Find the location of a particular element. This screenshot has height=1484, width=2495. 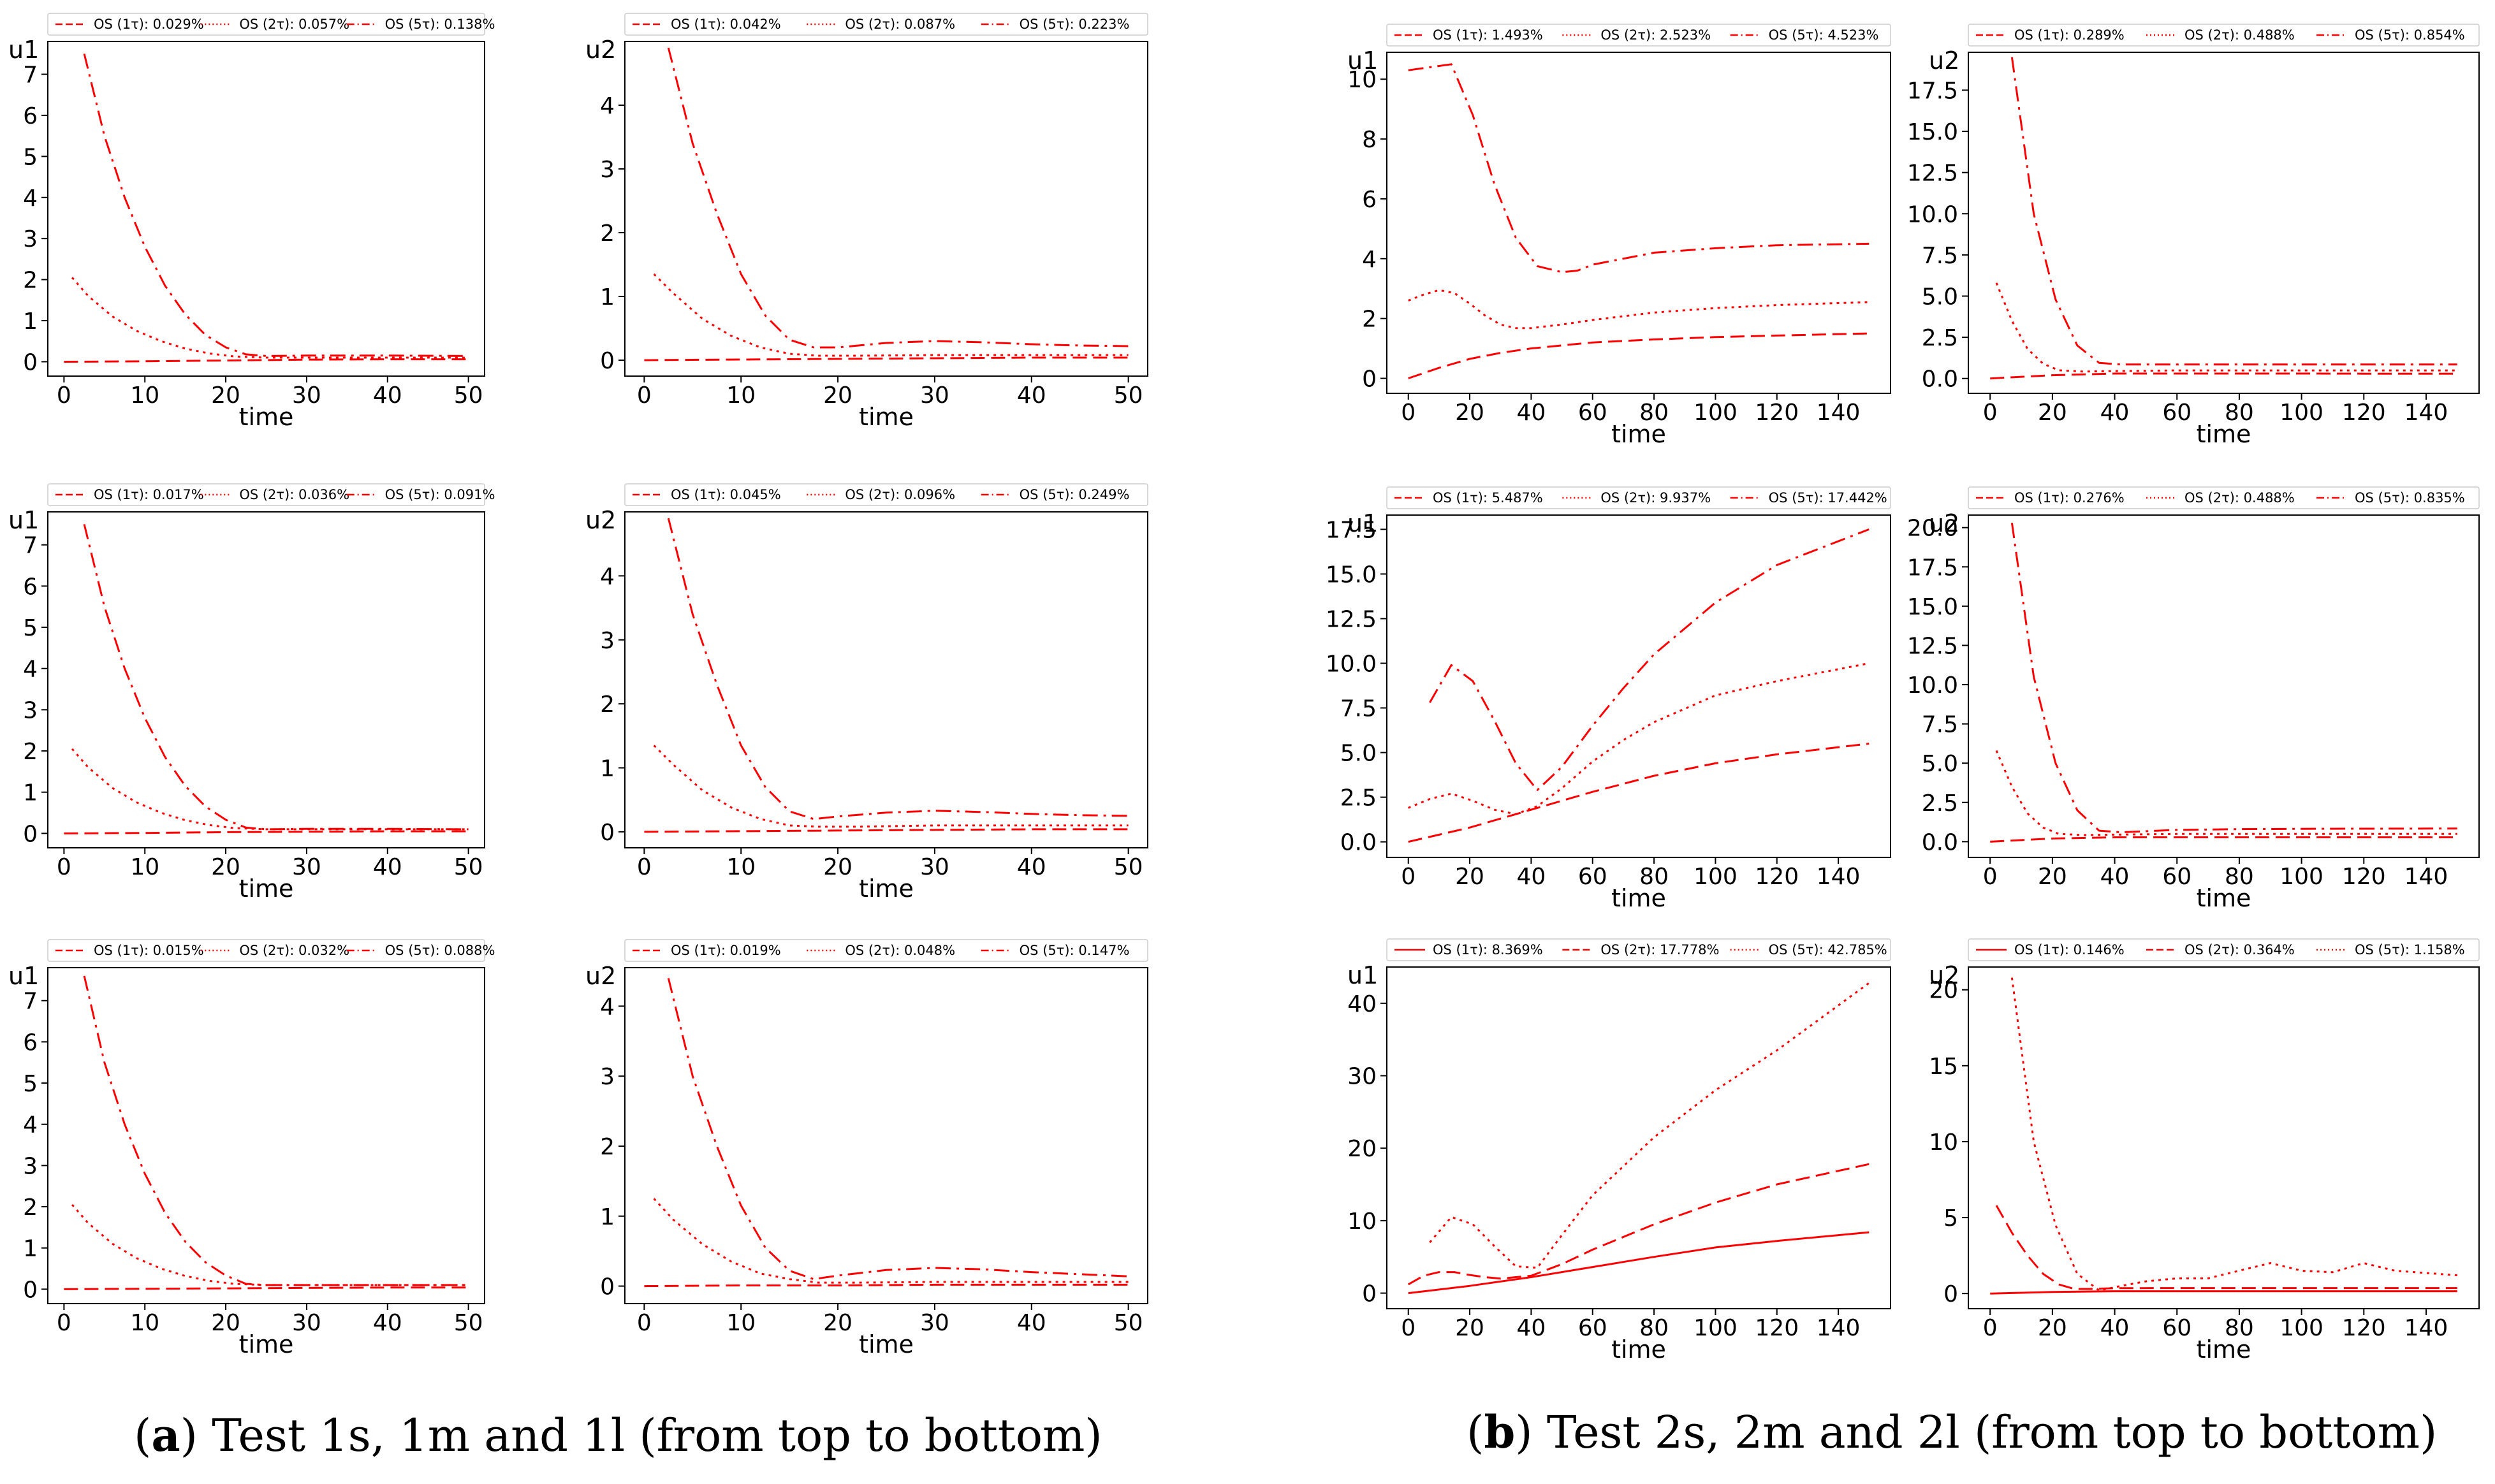

legend-label: OS (2τ): 2.523% is located at coordinates (1656, 35).